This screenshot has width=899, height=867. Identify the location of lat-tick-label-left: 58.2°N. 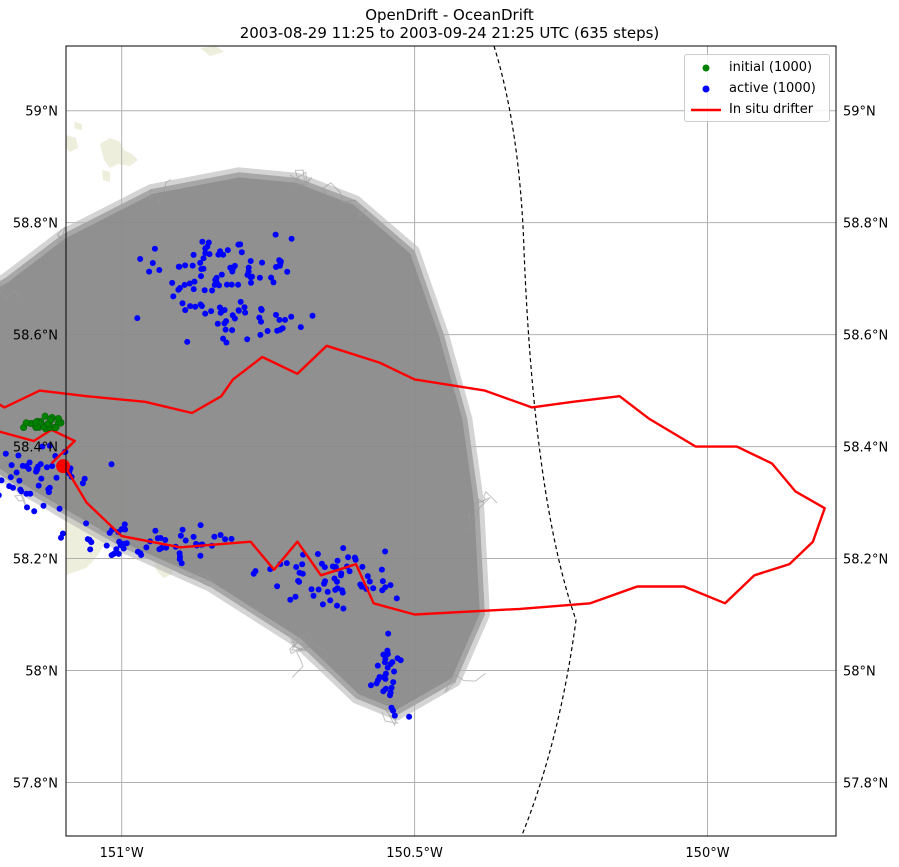
(35, 560).